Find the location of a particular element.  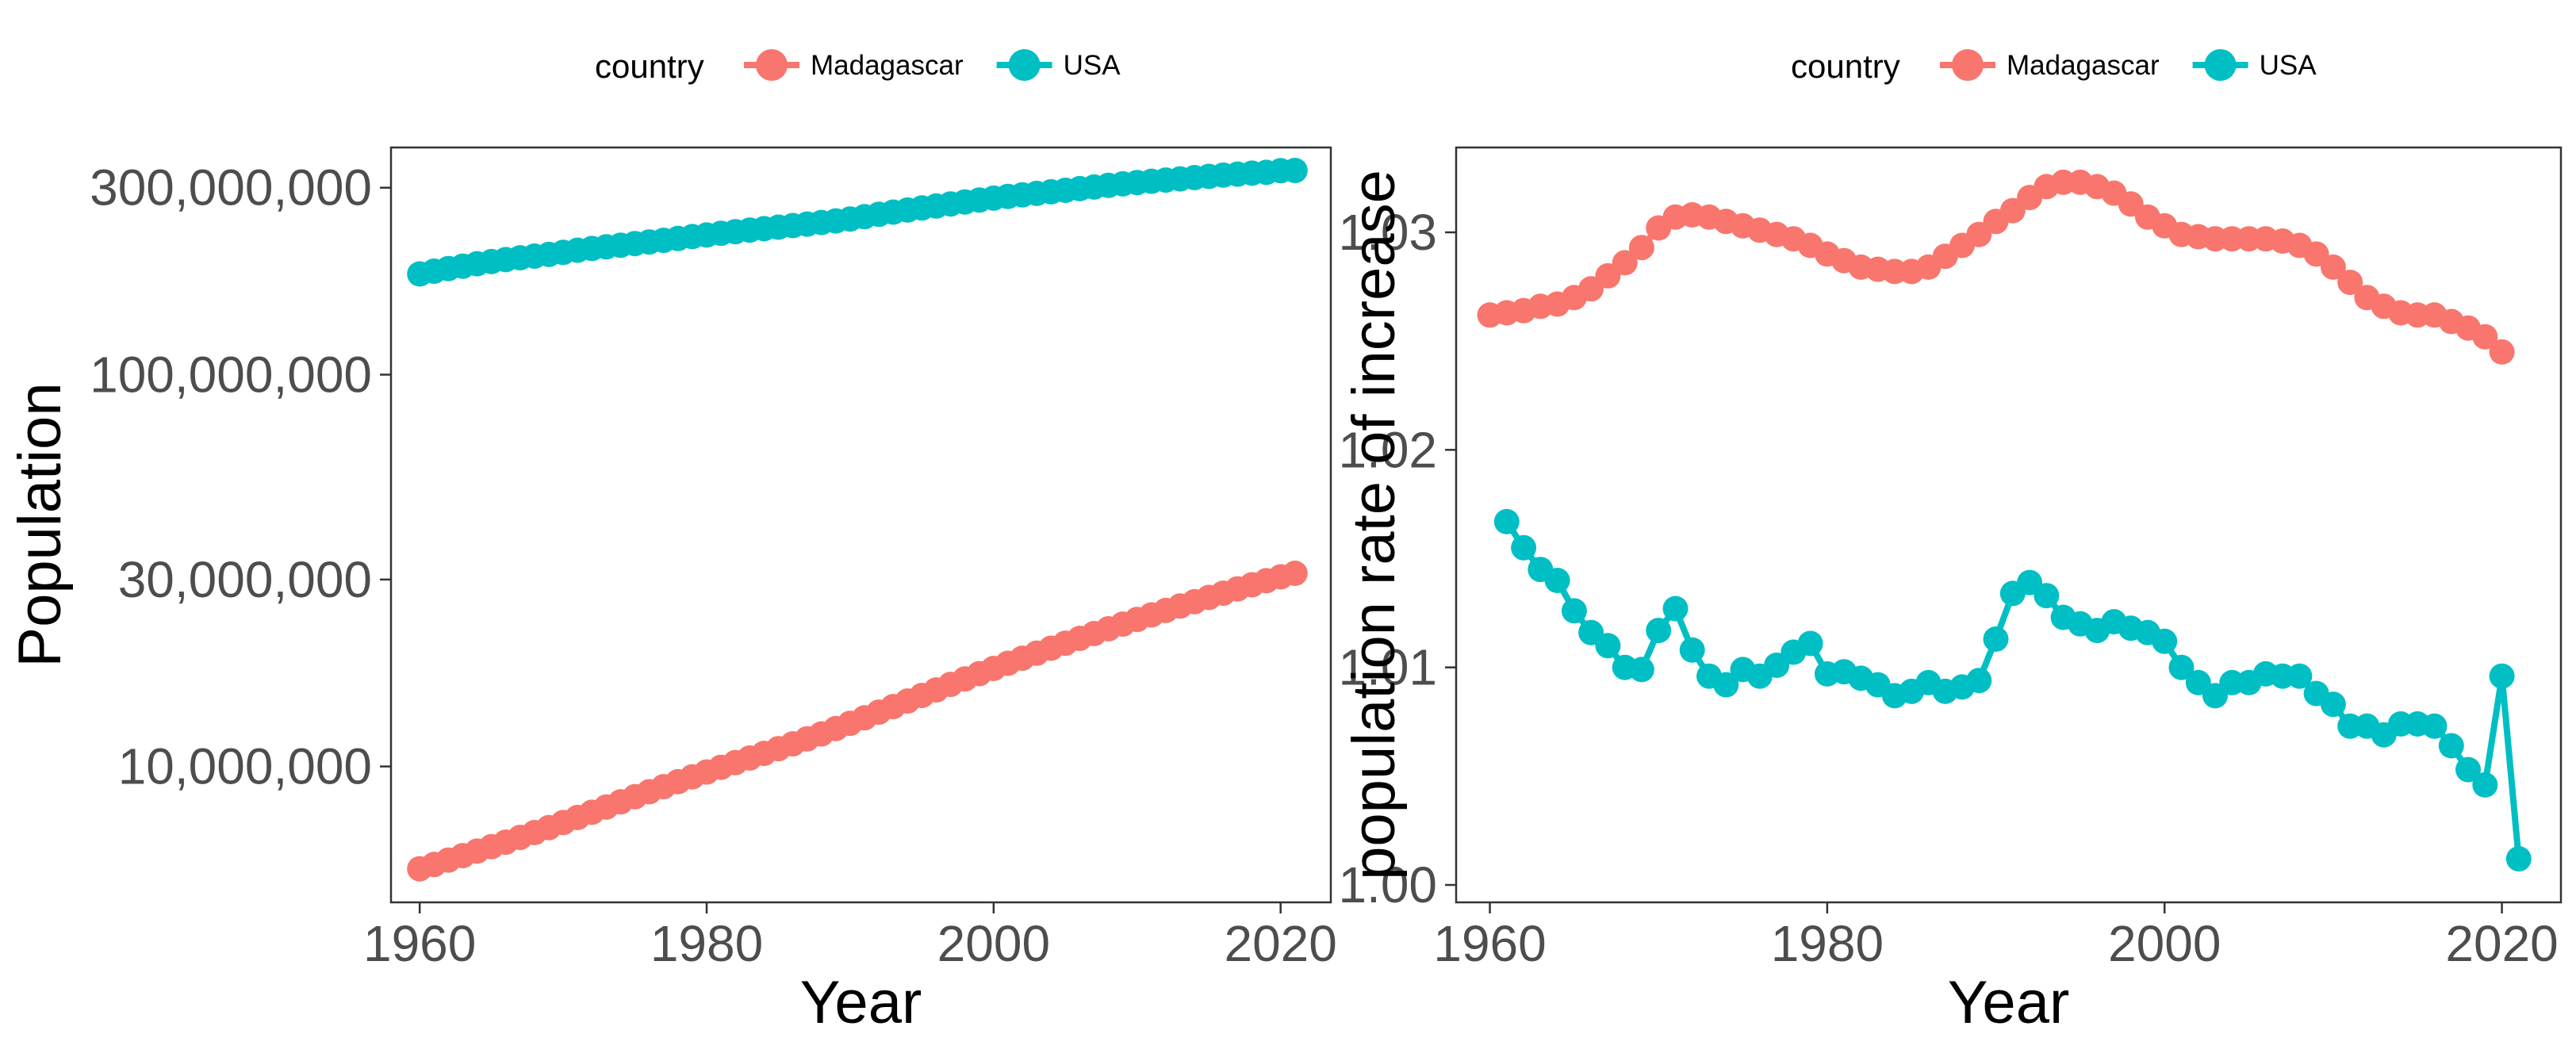

y-tick-label: 300,000,000 is located at coordinates (231, 187).